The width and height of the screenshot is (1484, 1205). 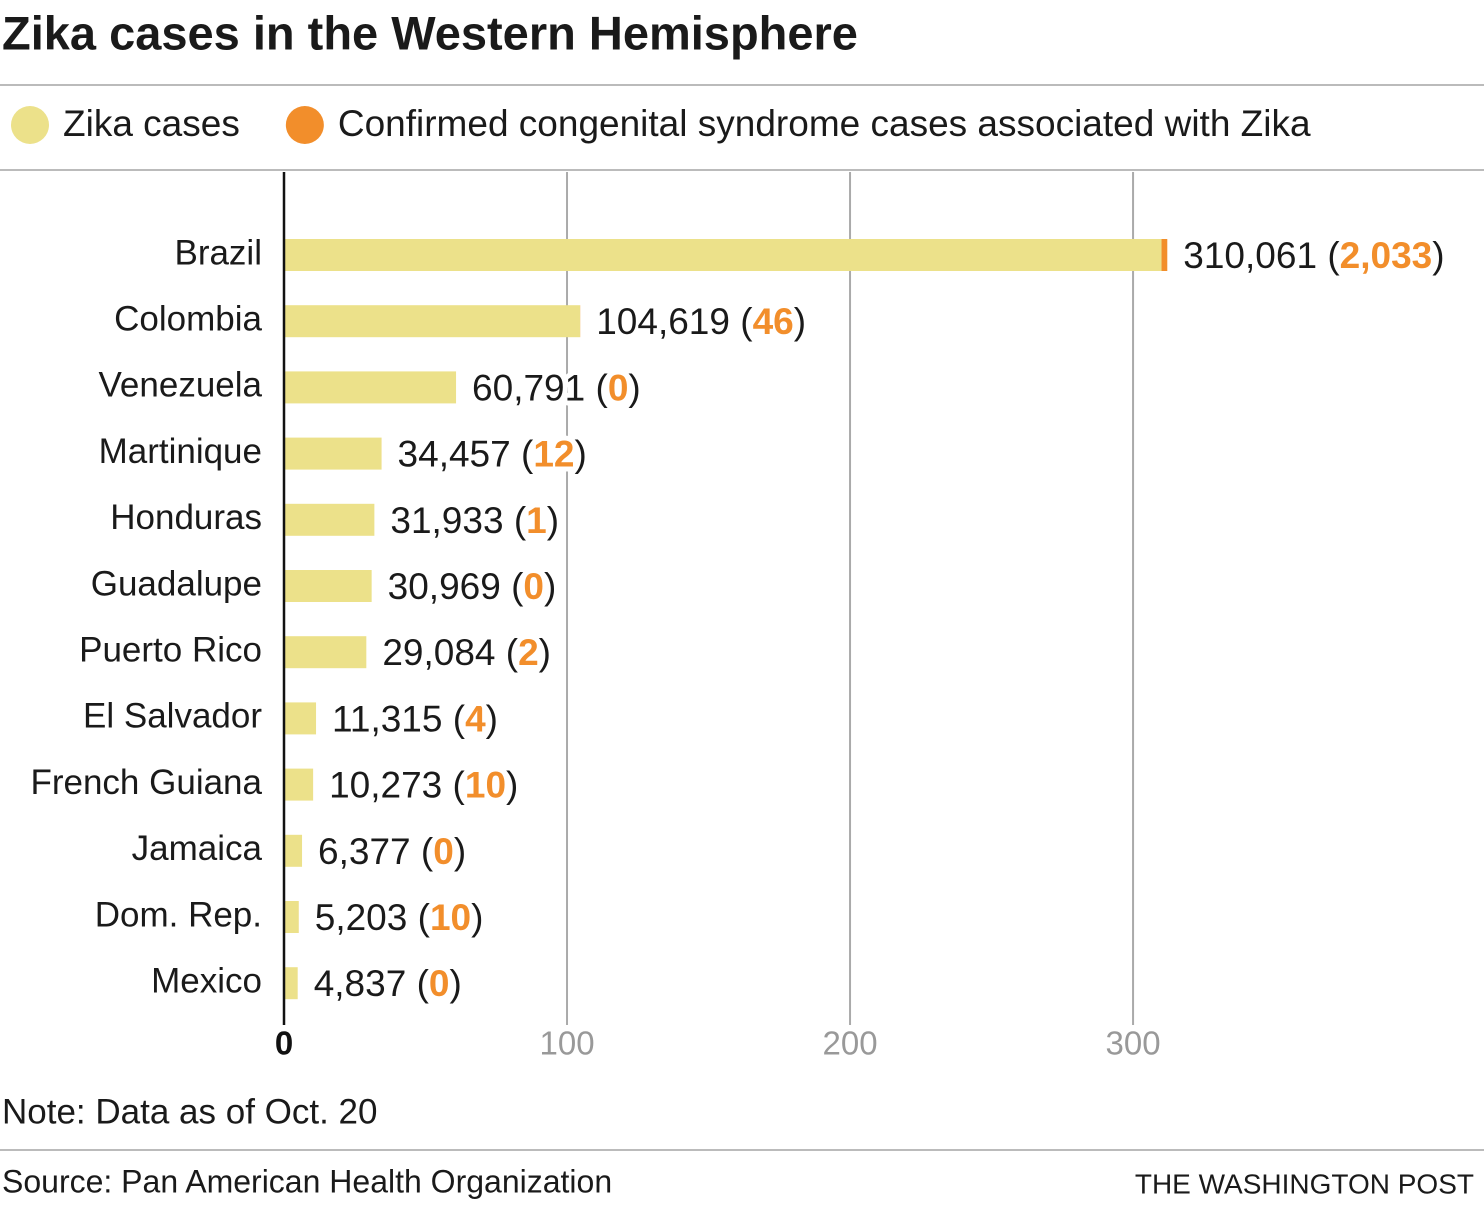 I want to click on value-label: 4,837 (0), so click(x=388, y=983).